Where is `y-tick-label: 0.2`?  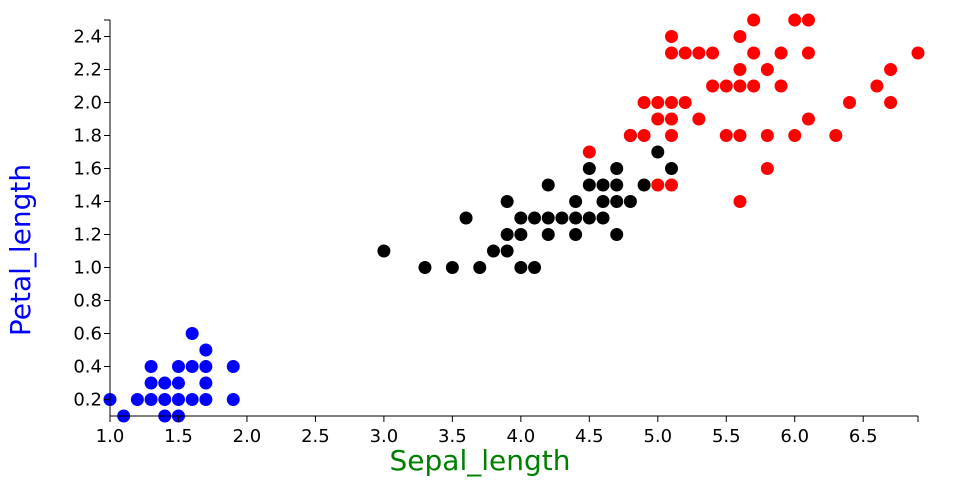
y-tick-label: 0.2 is located at coordinates (87, 400).